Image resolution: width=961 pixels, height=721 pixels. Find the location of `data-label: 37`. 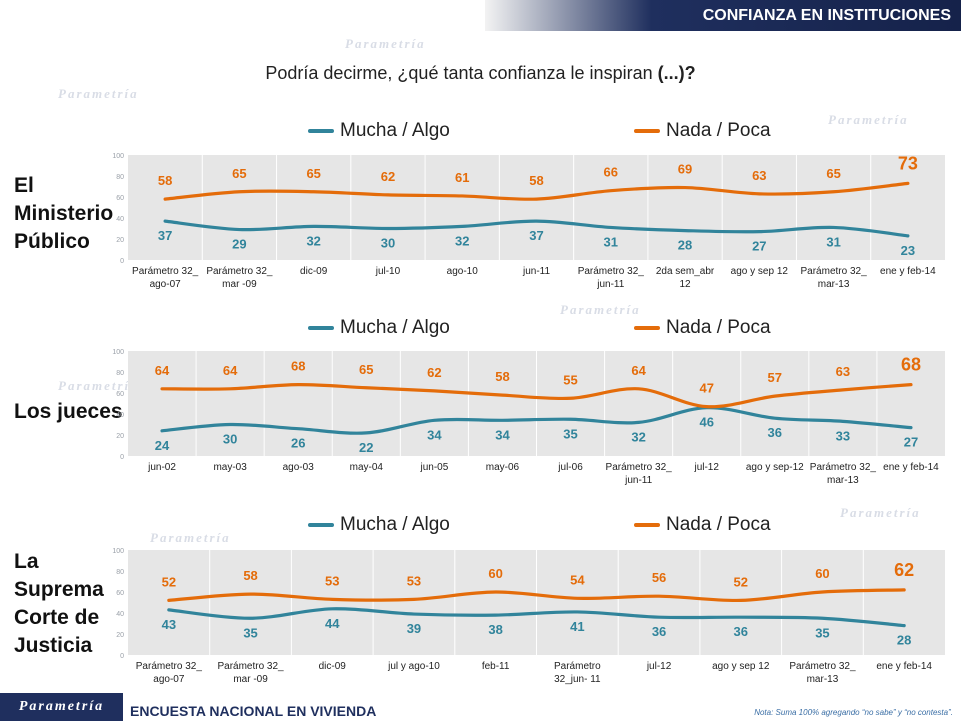

data-label: 37 is located at coordinates (165, 235).